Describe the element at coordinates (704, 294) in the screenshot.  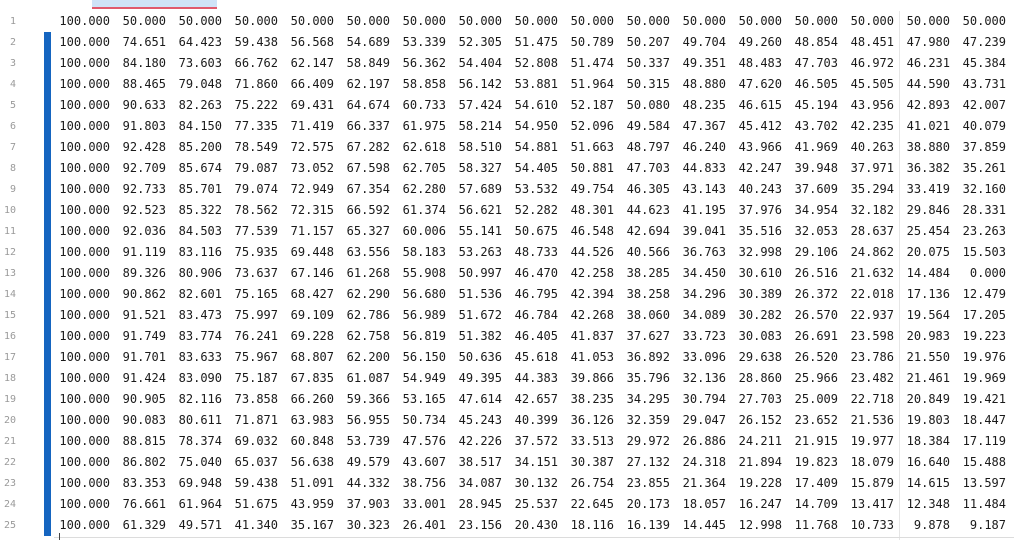
I see `value-cell: 34.296` at that location.